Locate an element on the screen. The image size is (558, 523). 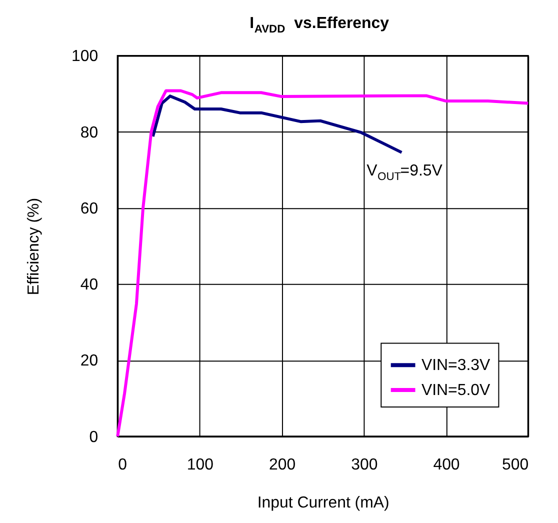
y-tick-label: 0 is located at coordinates (93, 437).